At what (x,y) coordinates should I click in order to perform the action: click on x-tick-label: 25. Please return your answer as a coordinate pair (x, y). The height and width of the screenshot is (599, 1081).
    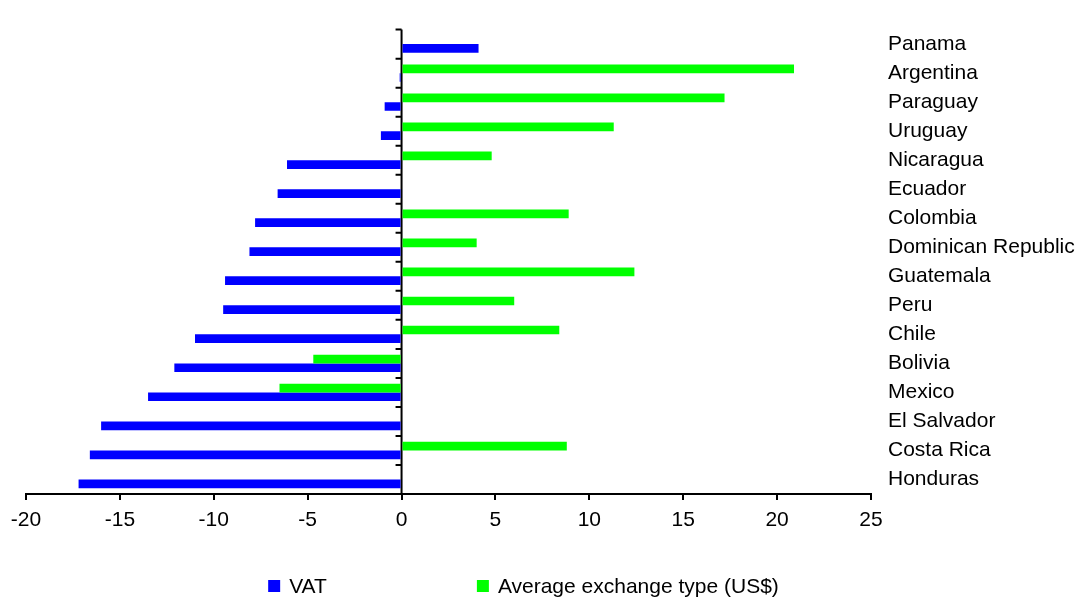
    Looking at the image, I should click on (871, 519).